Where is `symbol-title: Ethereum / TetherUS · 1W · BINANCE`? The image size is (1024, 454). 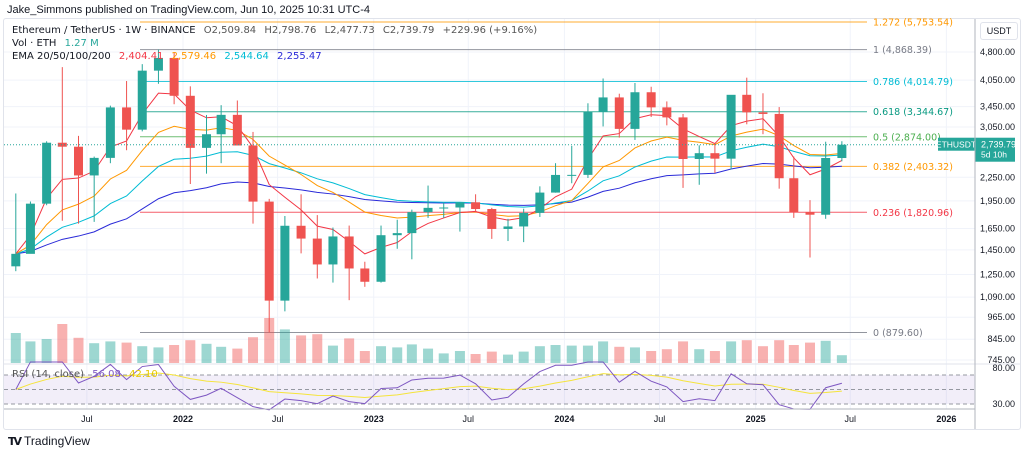
symbol-title: Ethereum / TetherUS · 1W · BINANCE is located at coordinates (104, 30).